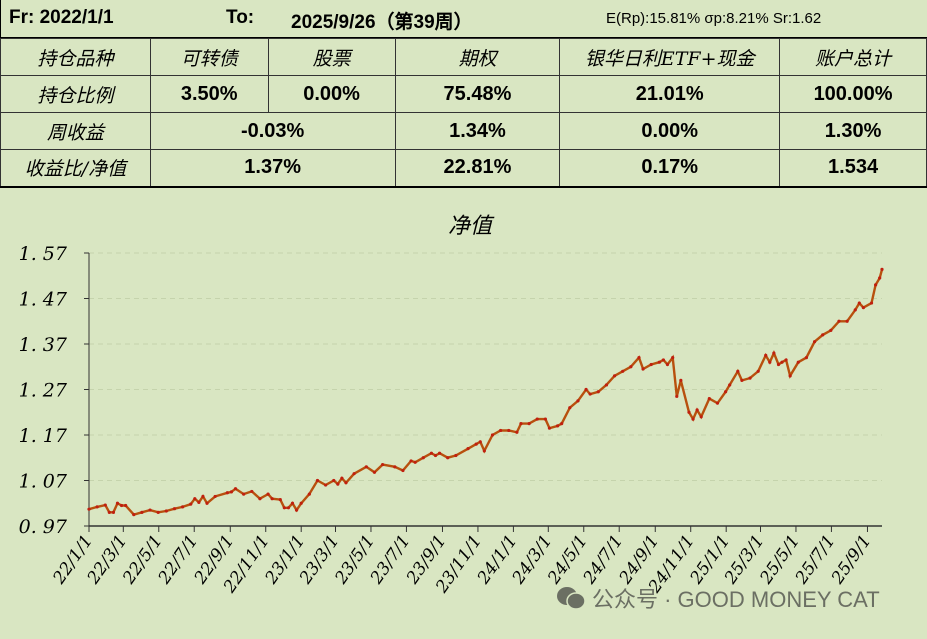 The width and height of the screenshot is (927, 639). I want to click on watermark-text: 公众号 · GOOD MONEY CAT, so click(736, 599).